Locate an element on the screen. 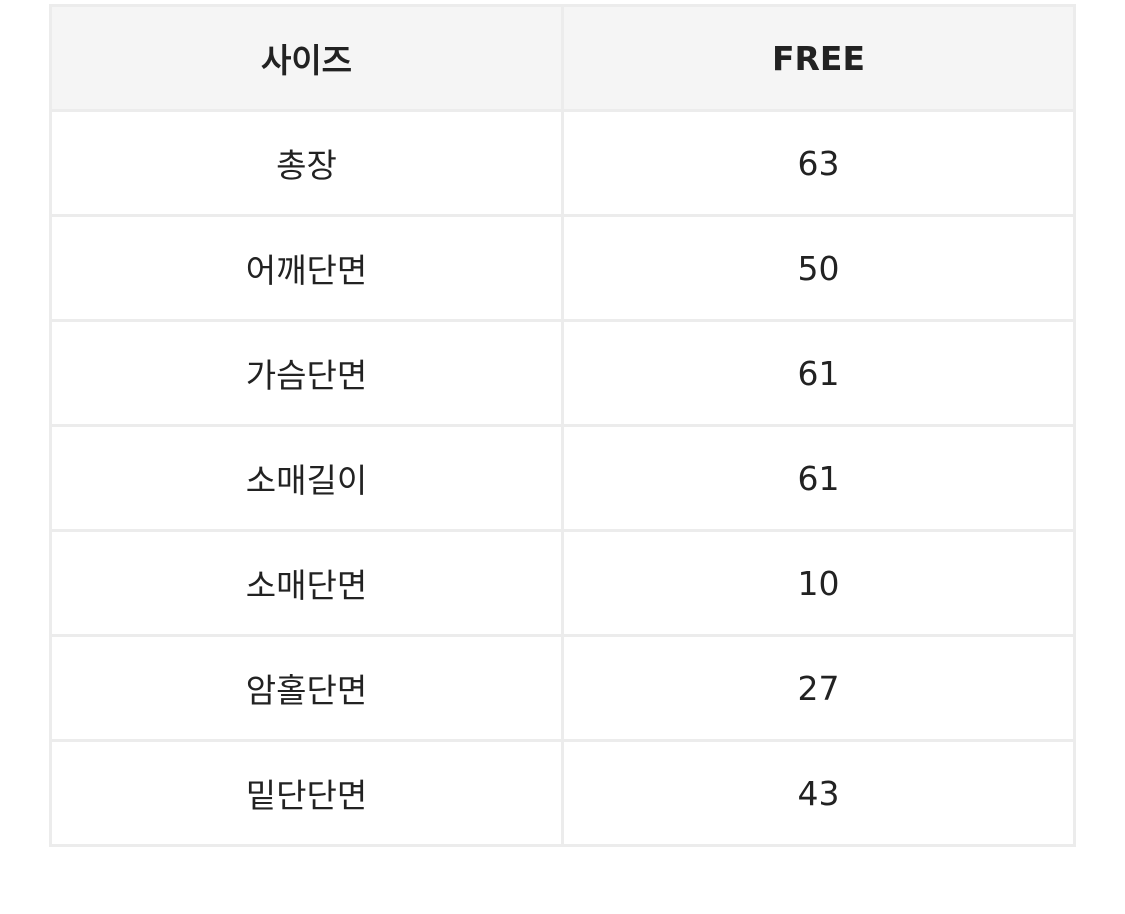  table-row: 밑단단면 43 is located at coordinates (562, 793).